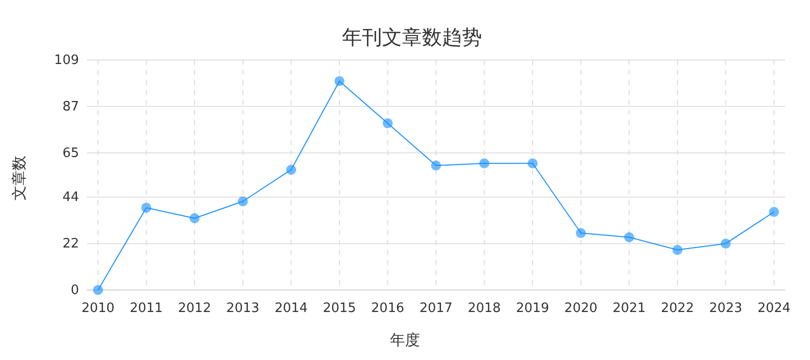  I want to click on x-tick-label: 2012, so click(195, 308).